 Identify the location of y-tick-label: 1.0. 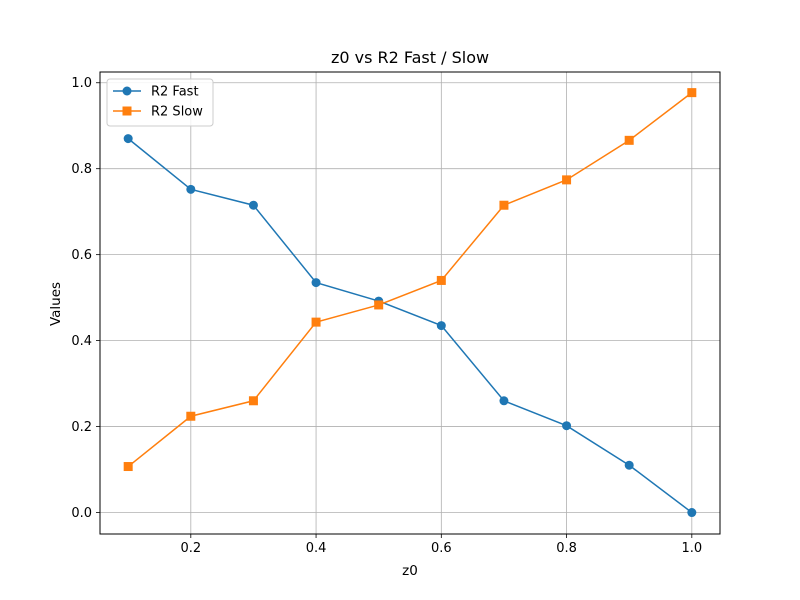
(81, 83).